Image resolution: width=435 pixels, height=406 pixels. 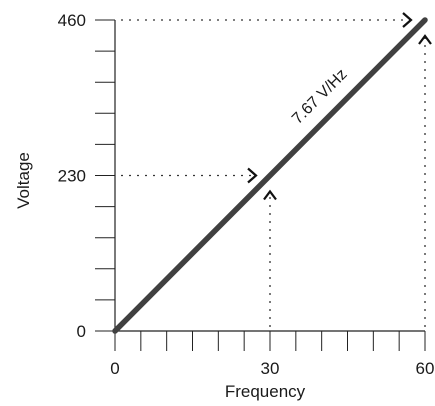 What do you see at coordinates (72, 20) in the screenshot?
I see `y-tick-label-2: 460` at bounding box center [72, 20].